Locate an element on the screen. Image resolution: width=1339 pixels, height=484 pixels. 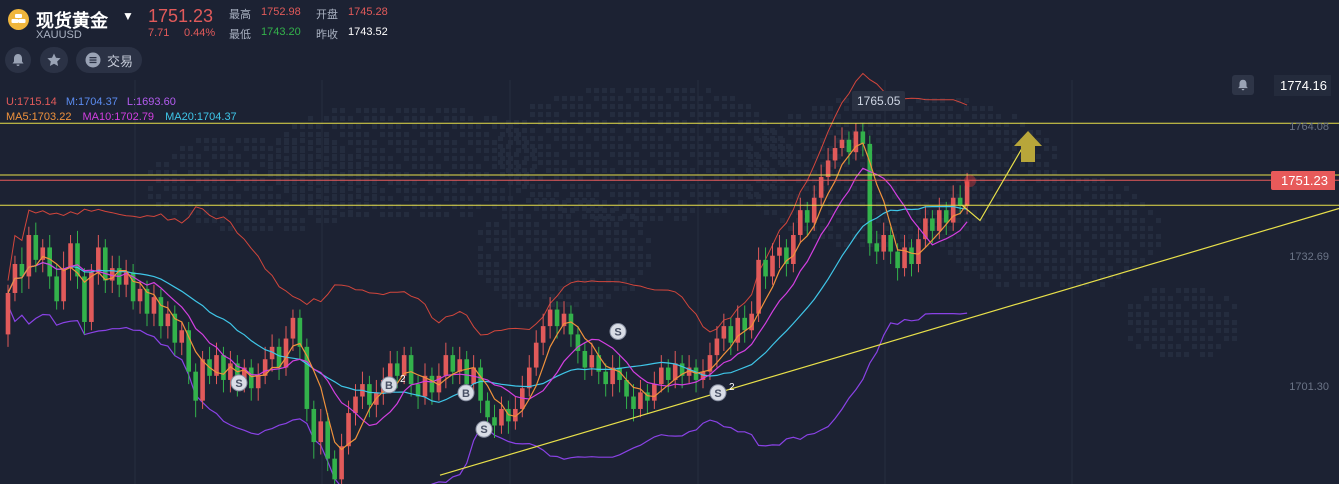
instrument-title: 现货黄金 is located at coordinates (72, 21).